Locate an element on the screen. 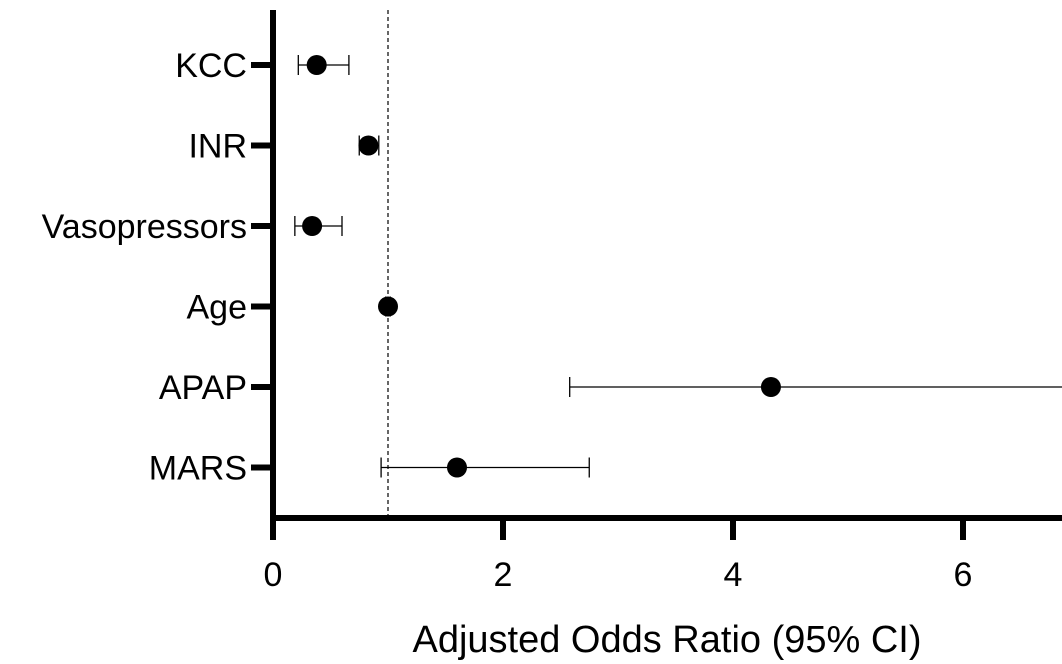 Image resolution: width=1062 pixels, height=664 pixels. category-label: Vasopressors is located at coordinates (144, 227).